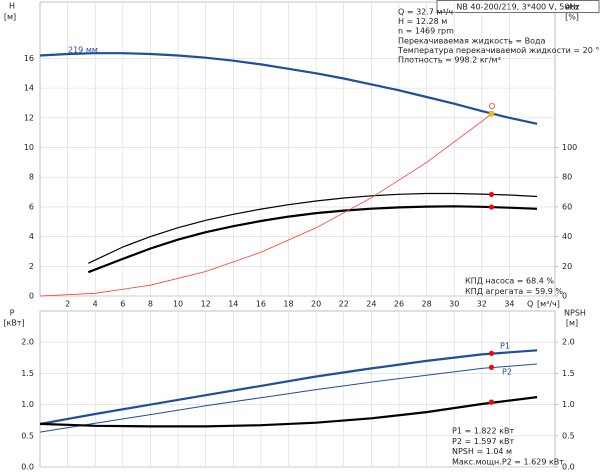 The width and height of the screenshot is (600, 474). I want to click on info-text: Q = 32.7 м³/ч, so click(425, 12).